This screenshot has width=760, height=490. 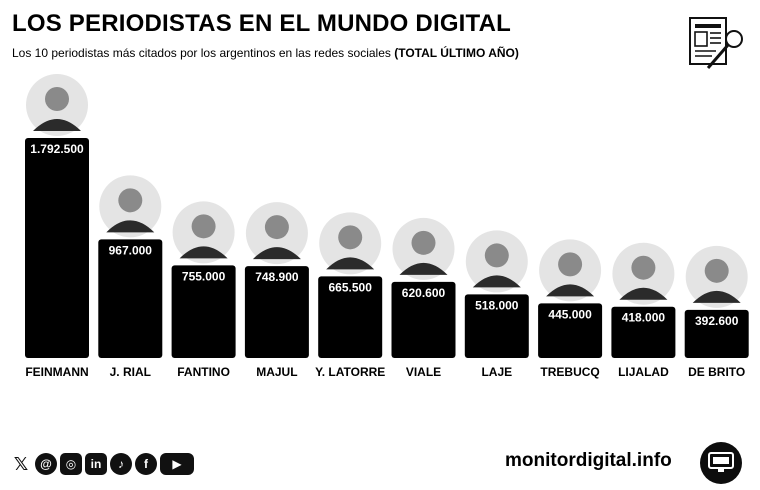 I want to click on portrait-viale, so click(x=423, y=248).